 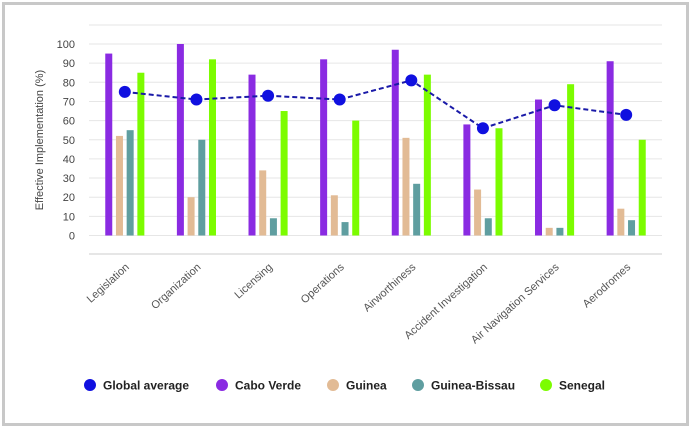 I want to click on y-tick-label: 20, so click(x=69, y=198).